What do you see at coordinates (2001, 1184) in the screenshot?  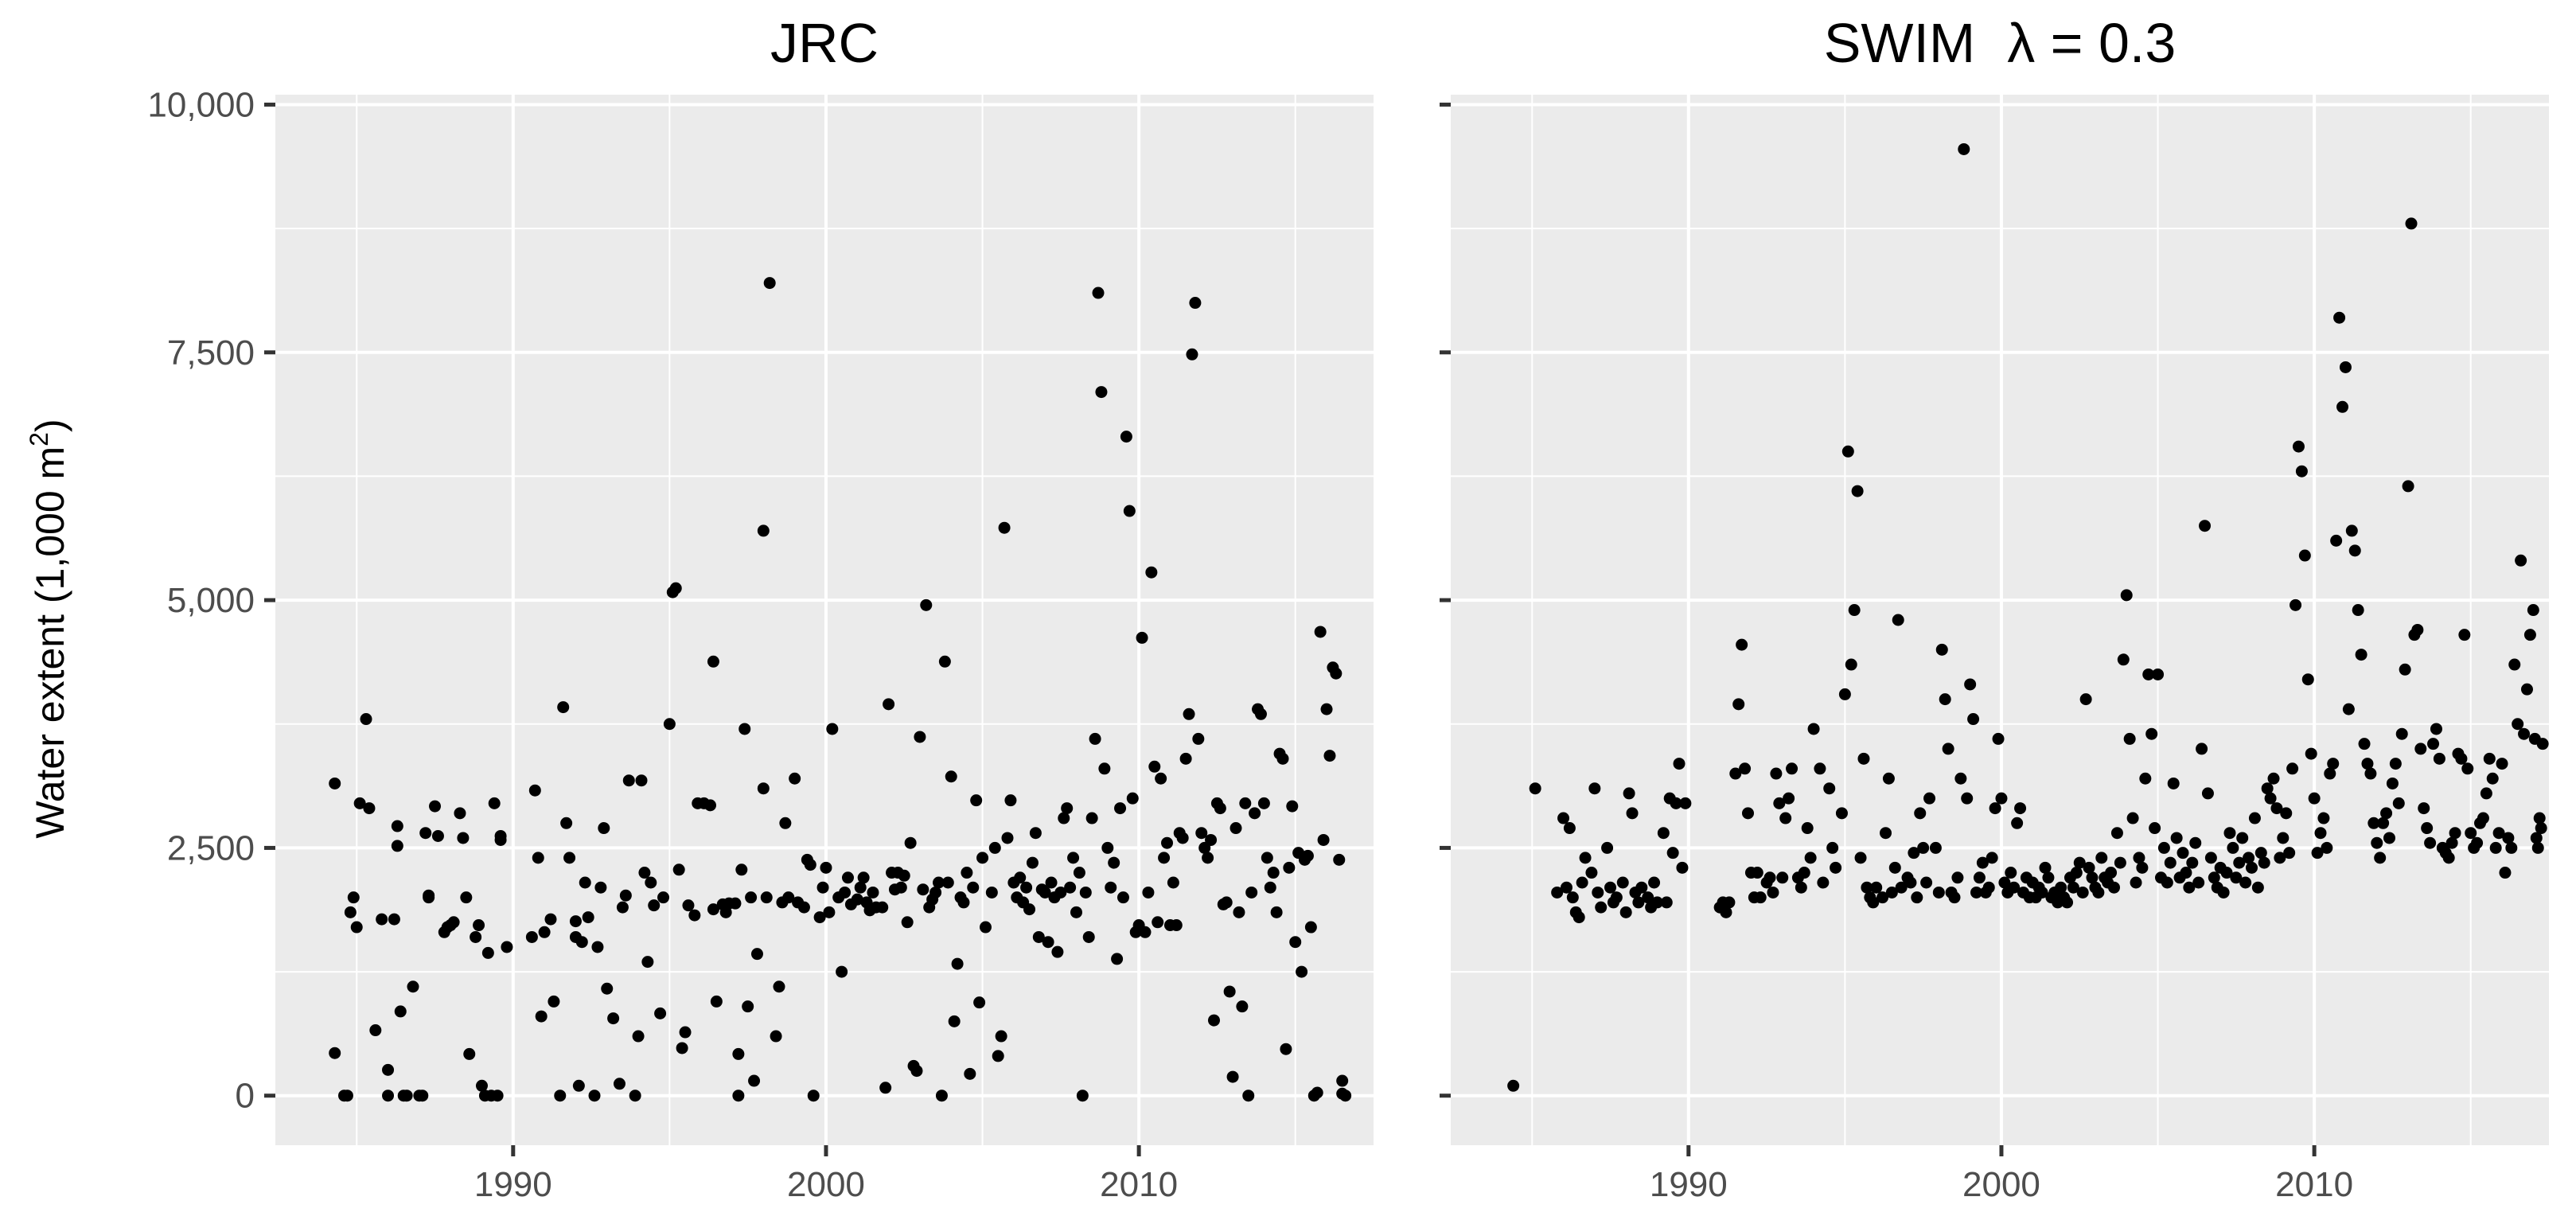 I see `x-tick-label: 2000` at bounding box center [2001, 1184].